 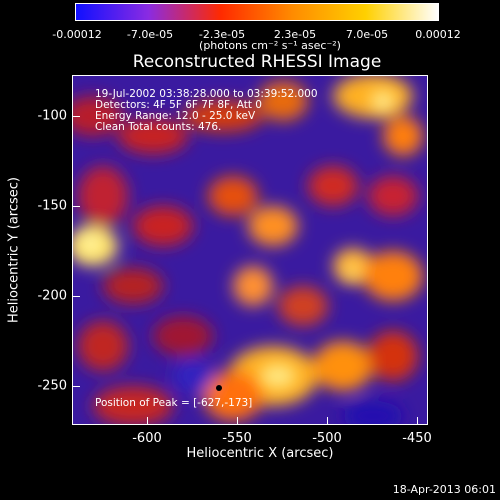 What do you see at coordinates (52, 116) in the screenshot?
I see `y-tick-label: -100` at bounding box center [52, 116].